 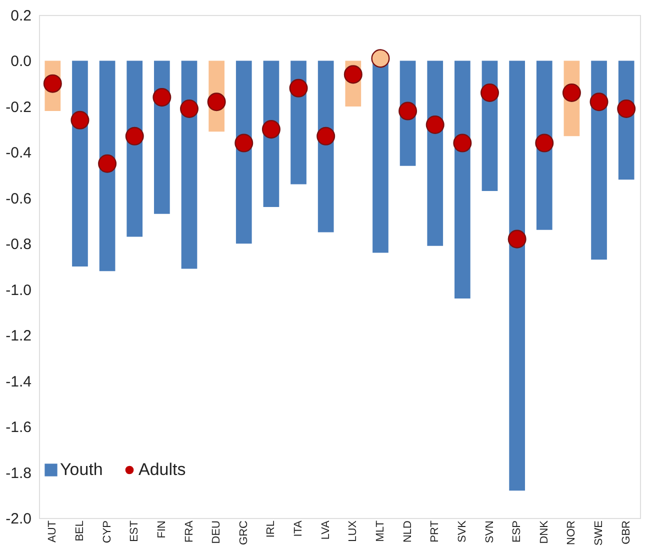 What do you see at coordinates (626, 532) in the screenshot?
I see `x-tick-label: GBR` at bounding box center [626, 532].